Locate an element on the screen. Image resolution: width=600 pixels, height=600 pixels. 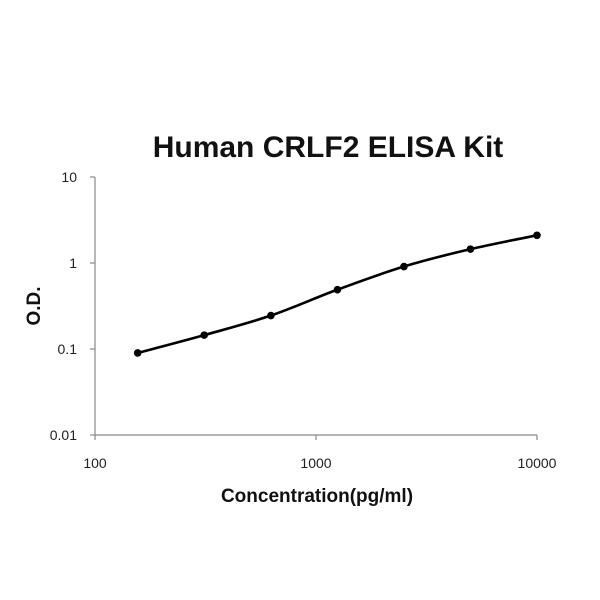
y-tick-label: 0.1 is located at coordinates (68, 349).